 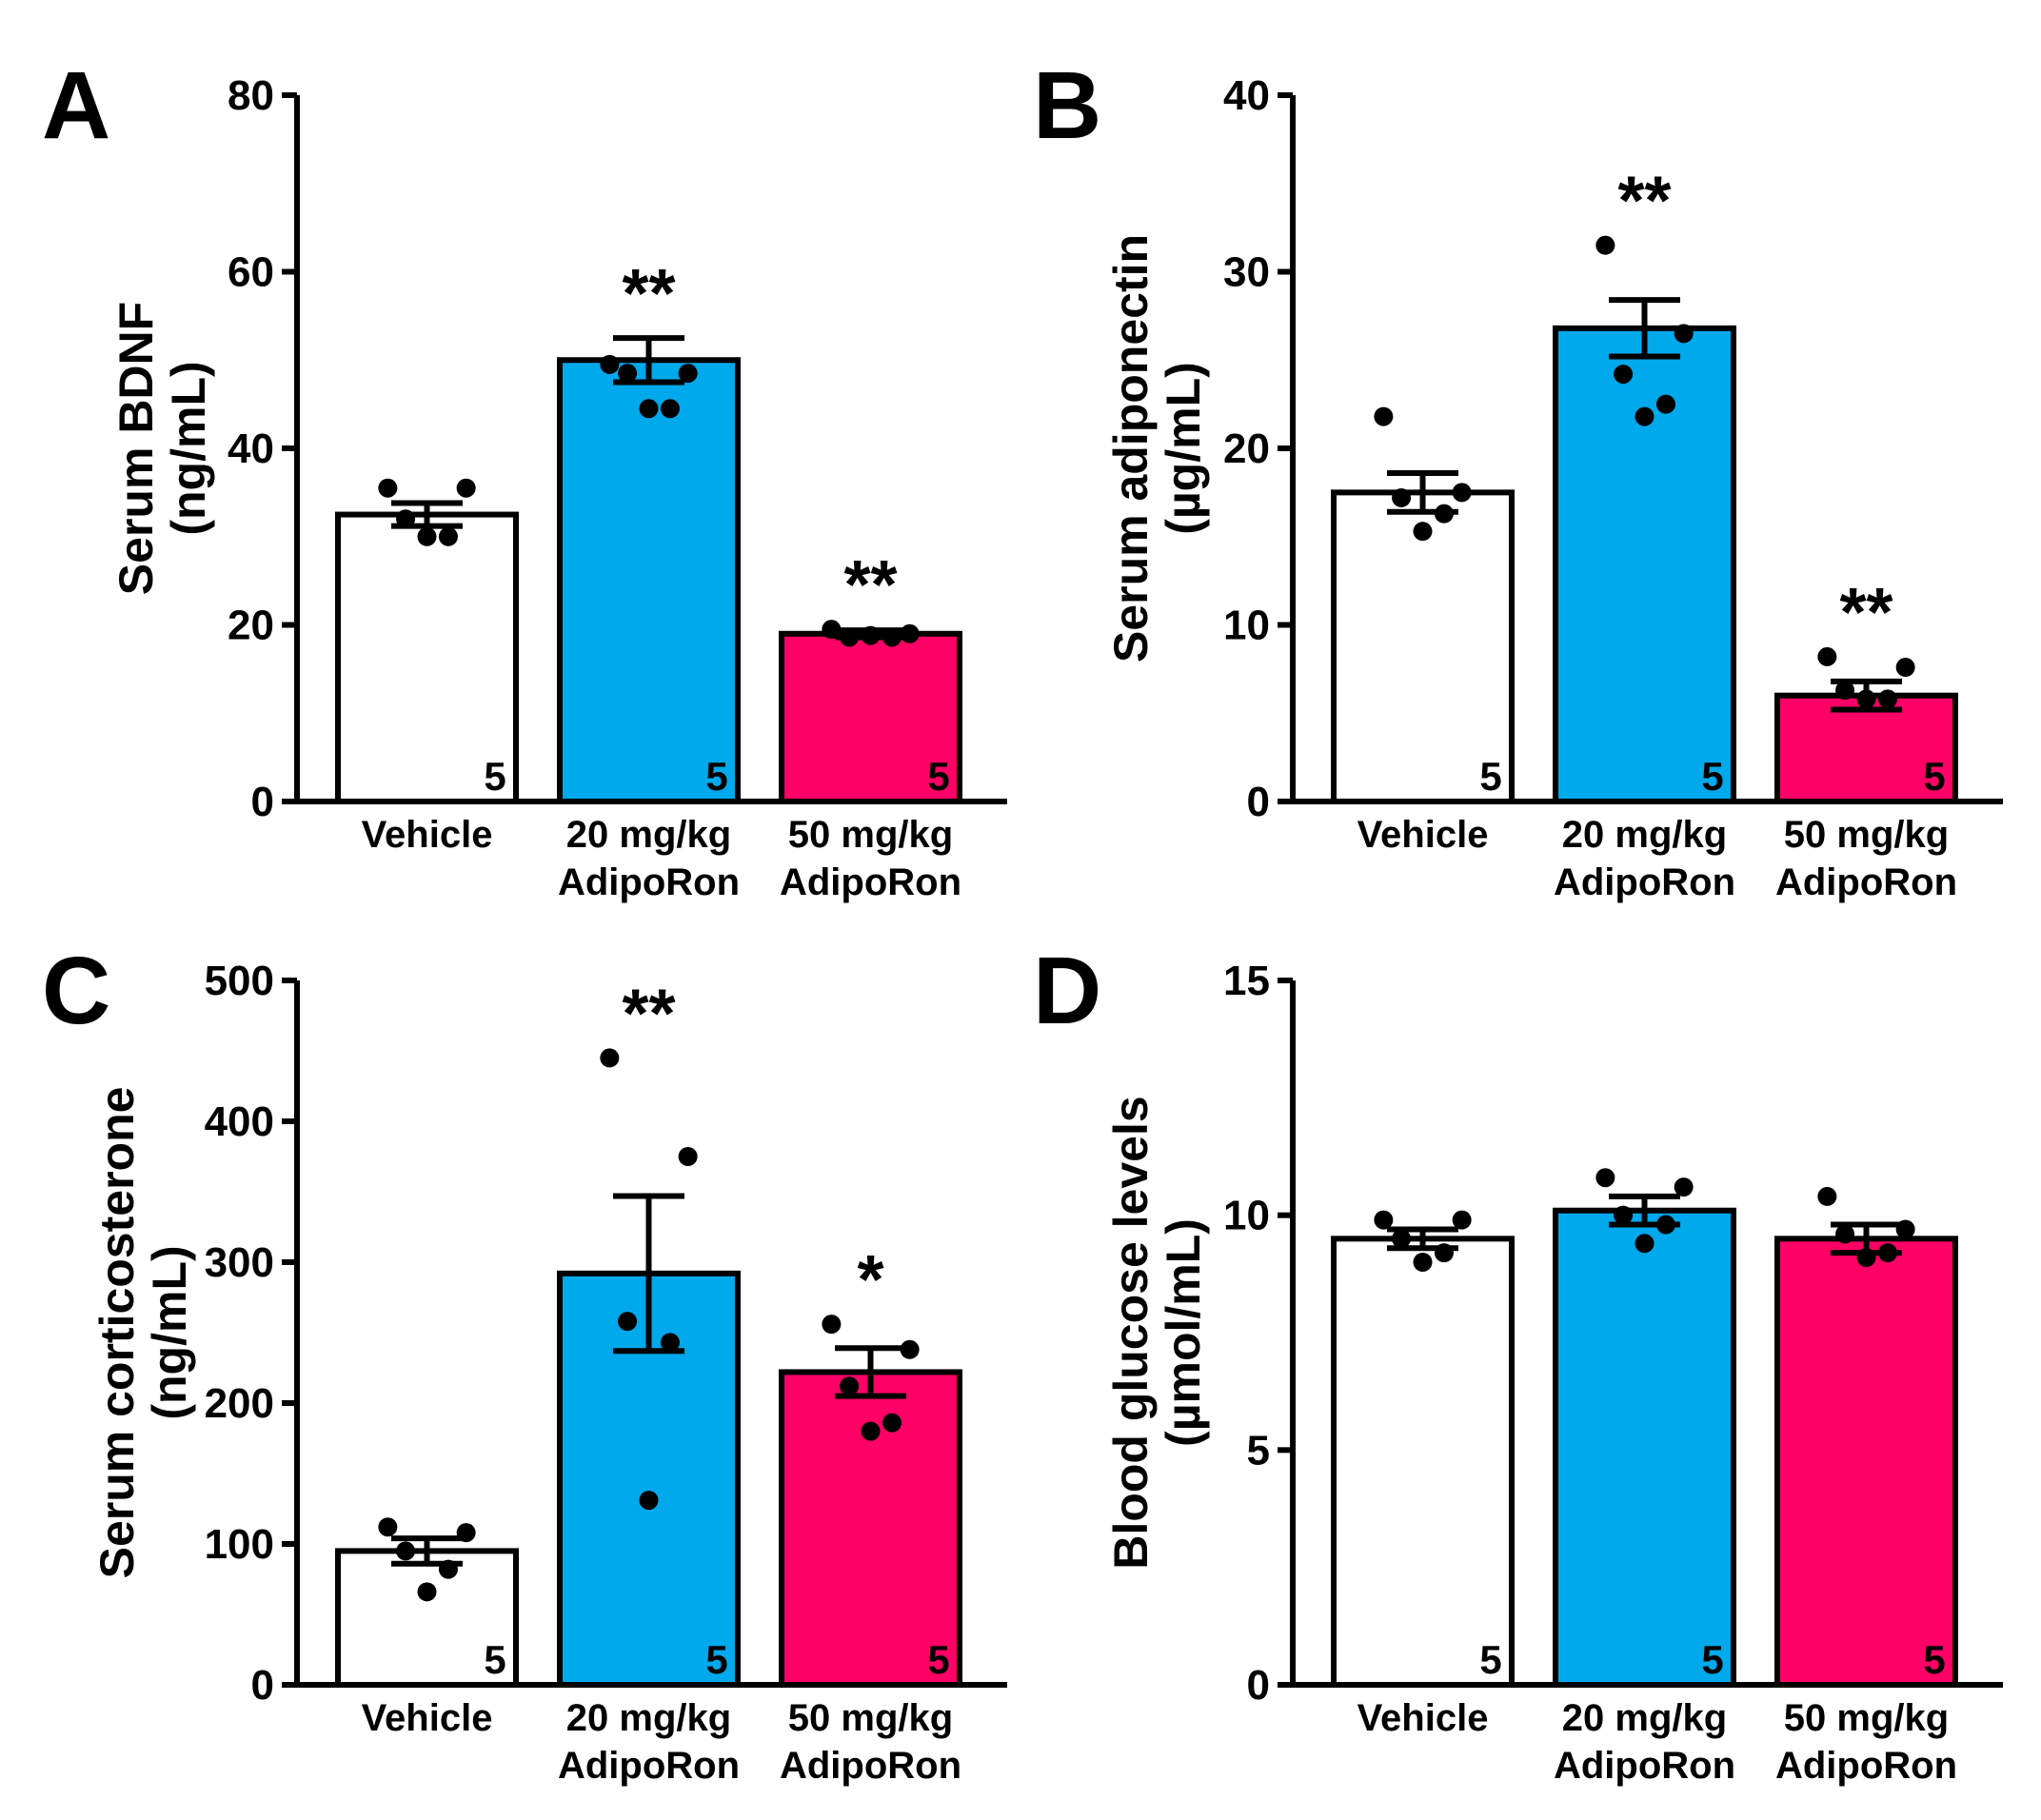 I want to click on panel-letter: D, so click(x=1067, y=991).